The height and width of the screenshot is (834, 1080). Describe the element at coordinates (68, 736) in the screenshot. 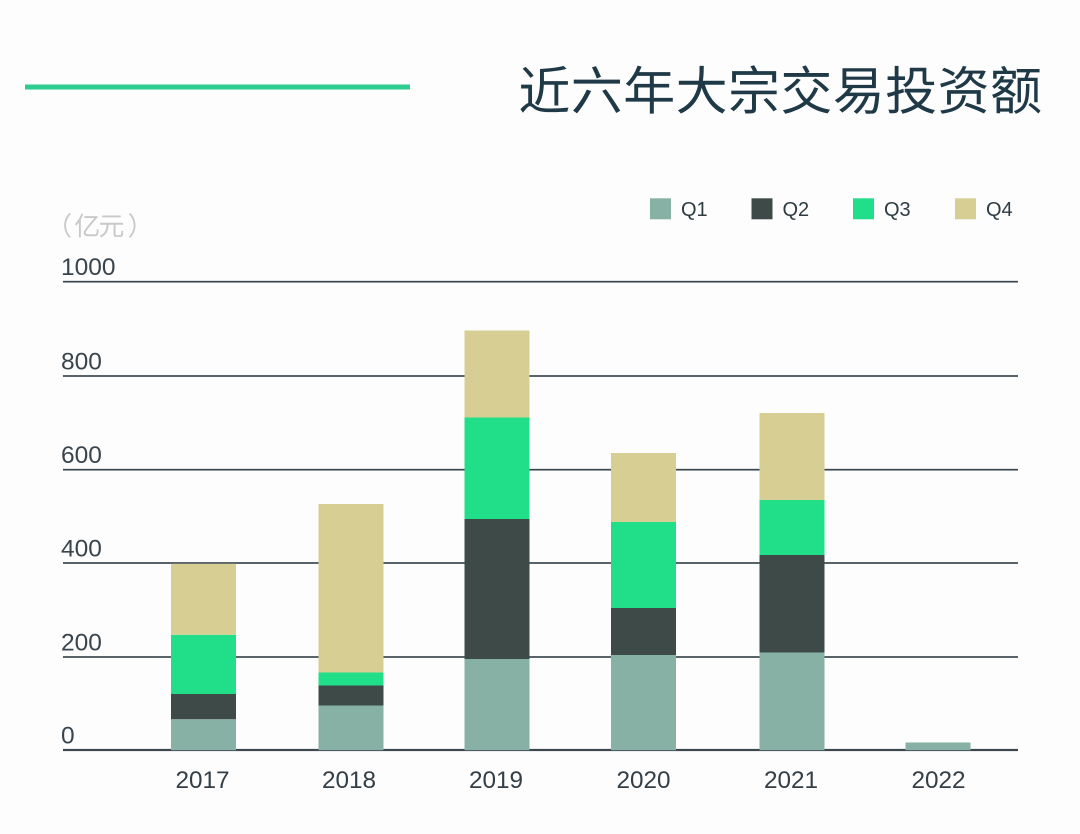

I see `svg-text: 0` at that location.